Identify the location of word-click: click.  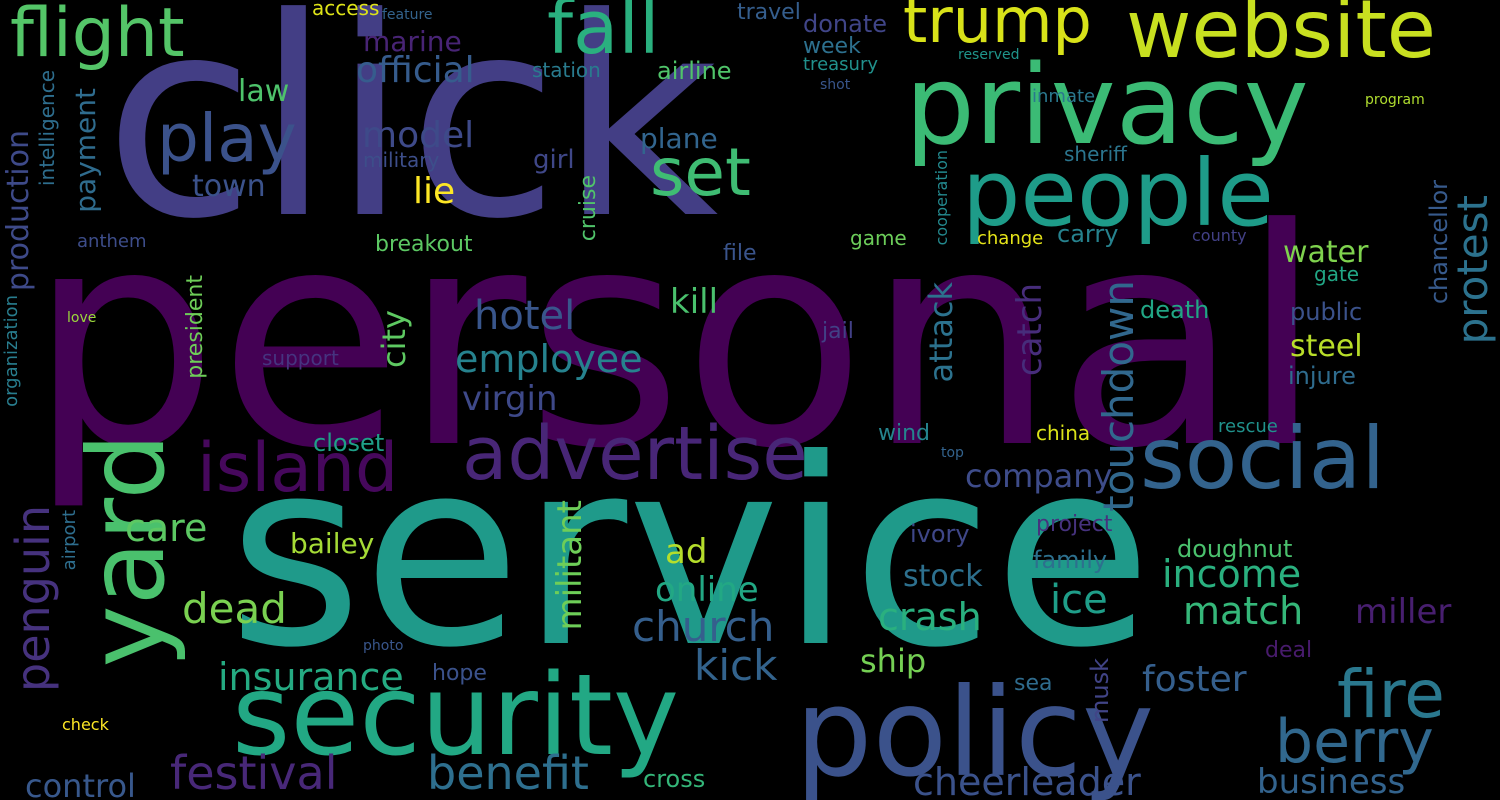
(411, 139).